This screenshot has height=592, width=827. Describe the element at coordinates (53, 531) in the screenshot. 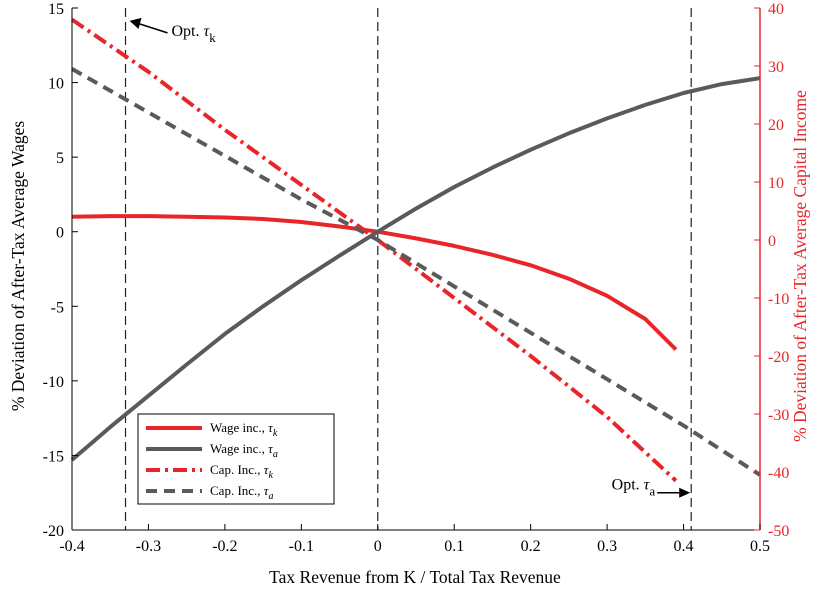

I see `left-y-tick-label: -20` at that location.